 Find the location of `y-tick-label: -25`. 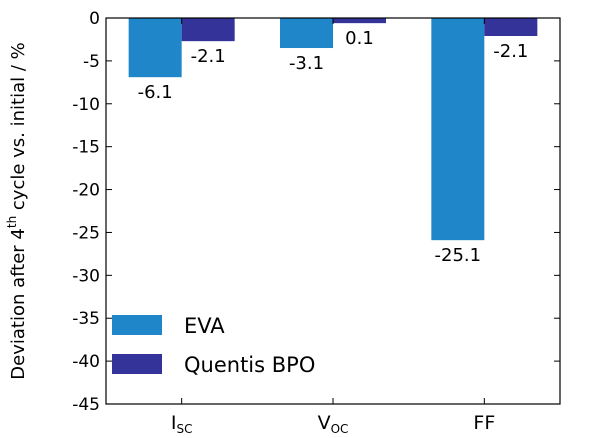

y-tick-label: -25 is located at coordinates (86, 233).